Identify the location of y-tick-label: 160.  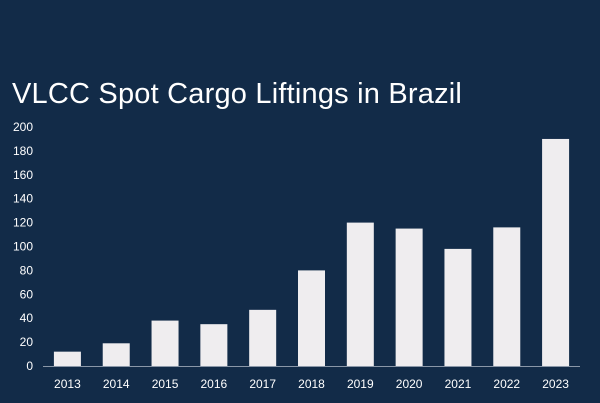
(23, 175).